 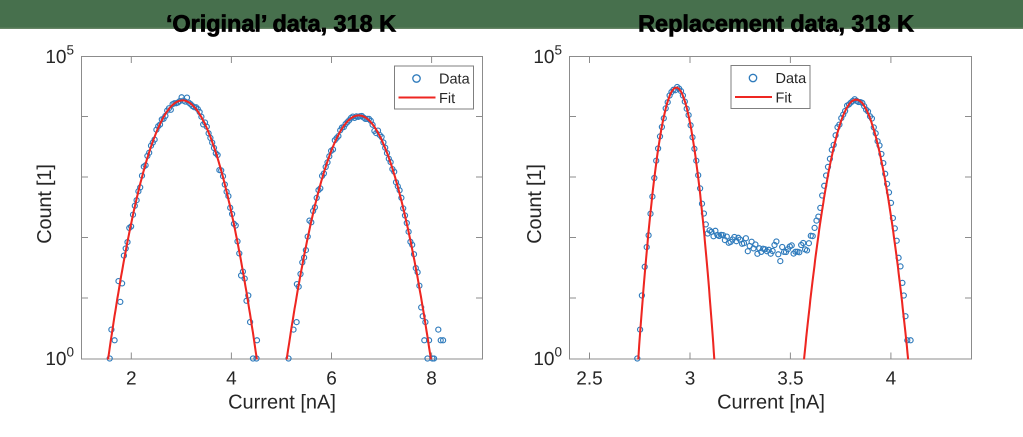 I want to click on svg-text: 2.5, so click(x=589, y=378).